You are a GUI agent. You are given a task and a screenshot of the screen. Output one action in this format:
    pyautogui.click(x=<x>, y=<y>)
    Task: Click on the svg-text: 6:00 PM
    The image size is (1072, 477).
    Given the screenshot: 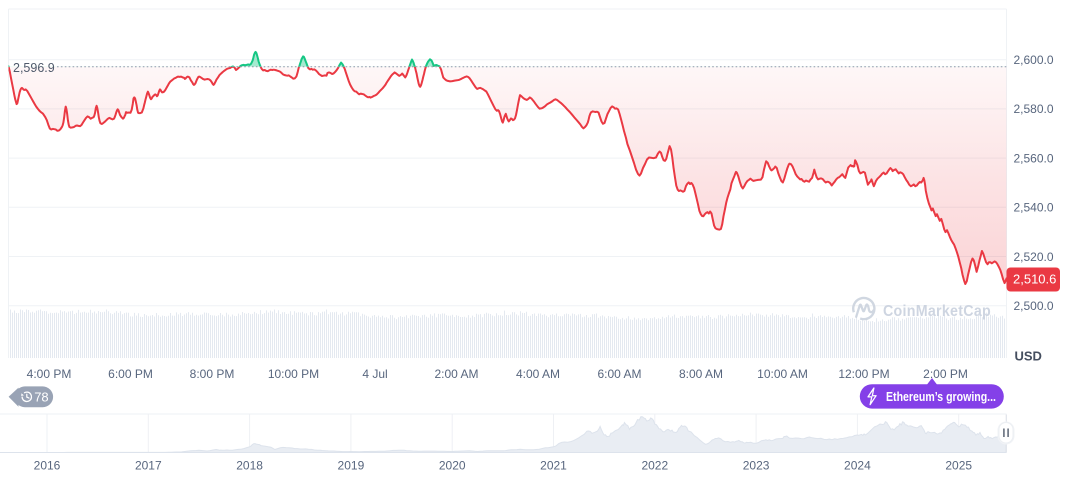 What is the action you would take?
    pyautogui.click(x=130, y=374)
    